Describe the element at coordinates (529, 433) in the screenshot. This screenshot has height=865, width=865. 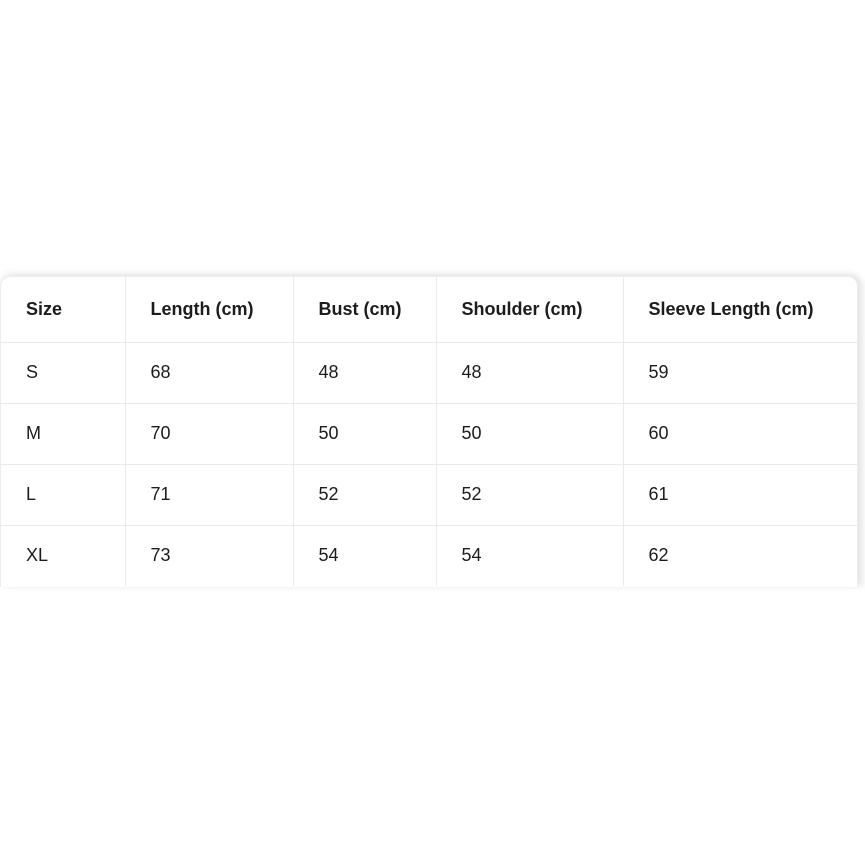
I see `cell-shoulder: 50` at that location.